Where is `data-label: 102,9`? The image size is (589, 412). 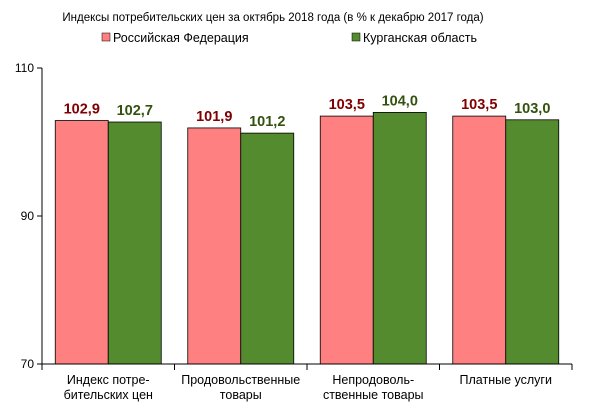
data-label: 102,9 is located at coordinates (82, 110).